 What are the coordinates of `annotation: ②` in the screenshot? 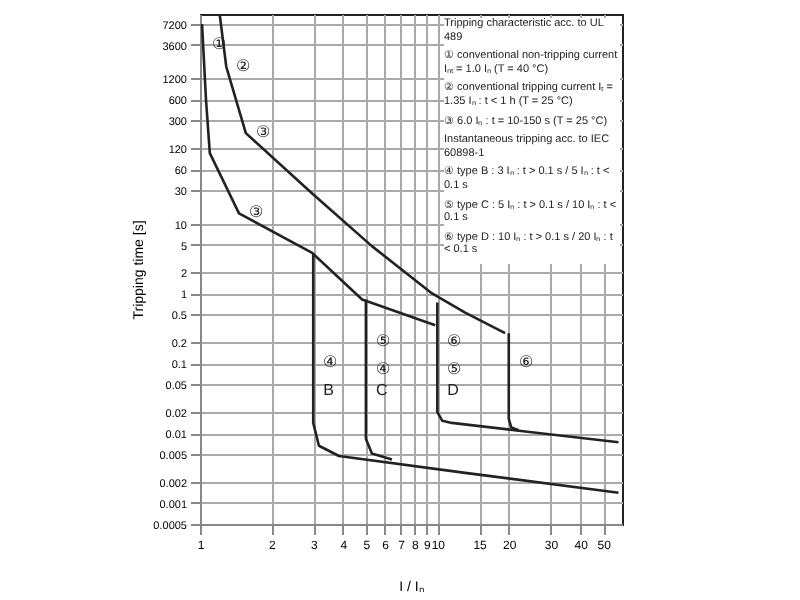 It's located at (243, 65).